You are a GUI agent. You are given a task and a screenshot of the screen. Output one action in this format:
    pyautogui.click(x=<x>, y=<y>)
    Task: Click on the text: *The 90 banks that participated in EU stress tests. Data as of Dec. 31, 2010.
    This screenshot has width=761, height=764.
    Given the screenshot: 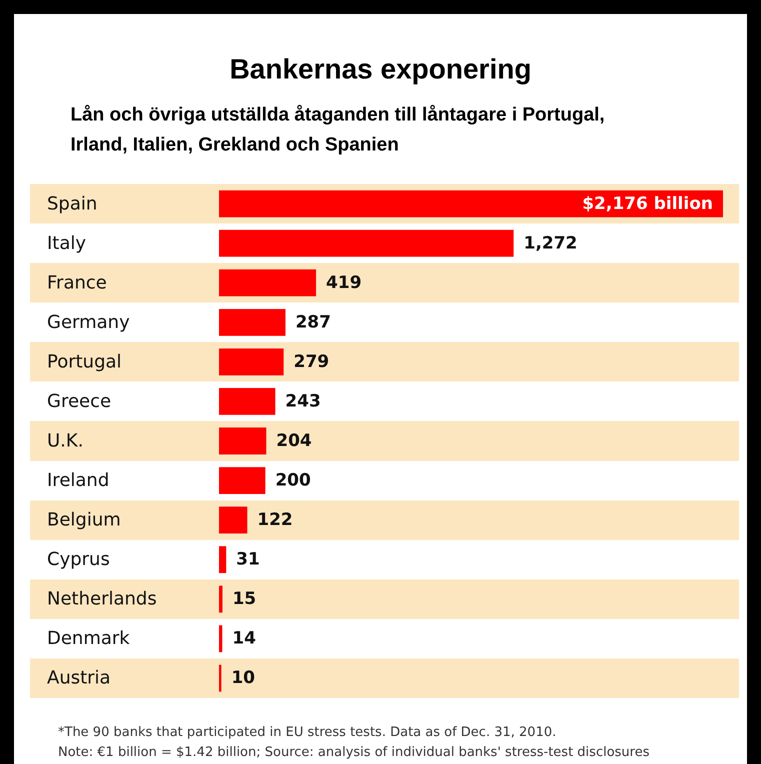 What is the action you would take?
    pyautogui.click(x=307, y=732)
    